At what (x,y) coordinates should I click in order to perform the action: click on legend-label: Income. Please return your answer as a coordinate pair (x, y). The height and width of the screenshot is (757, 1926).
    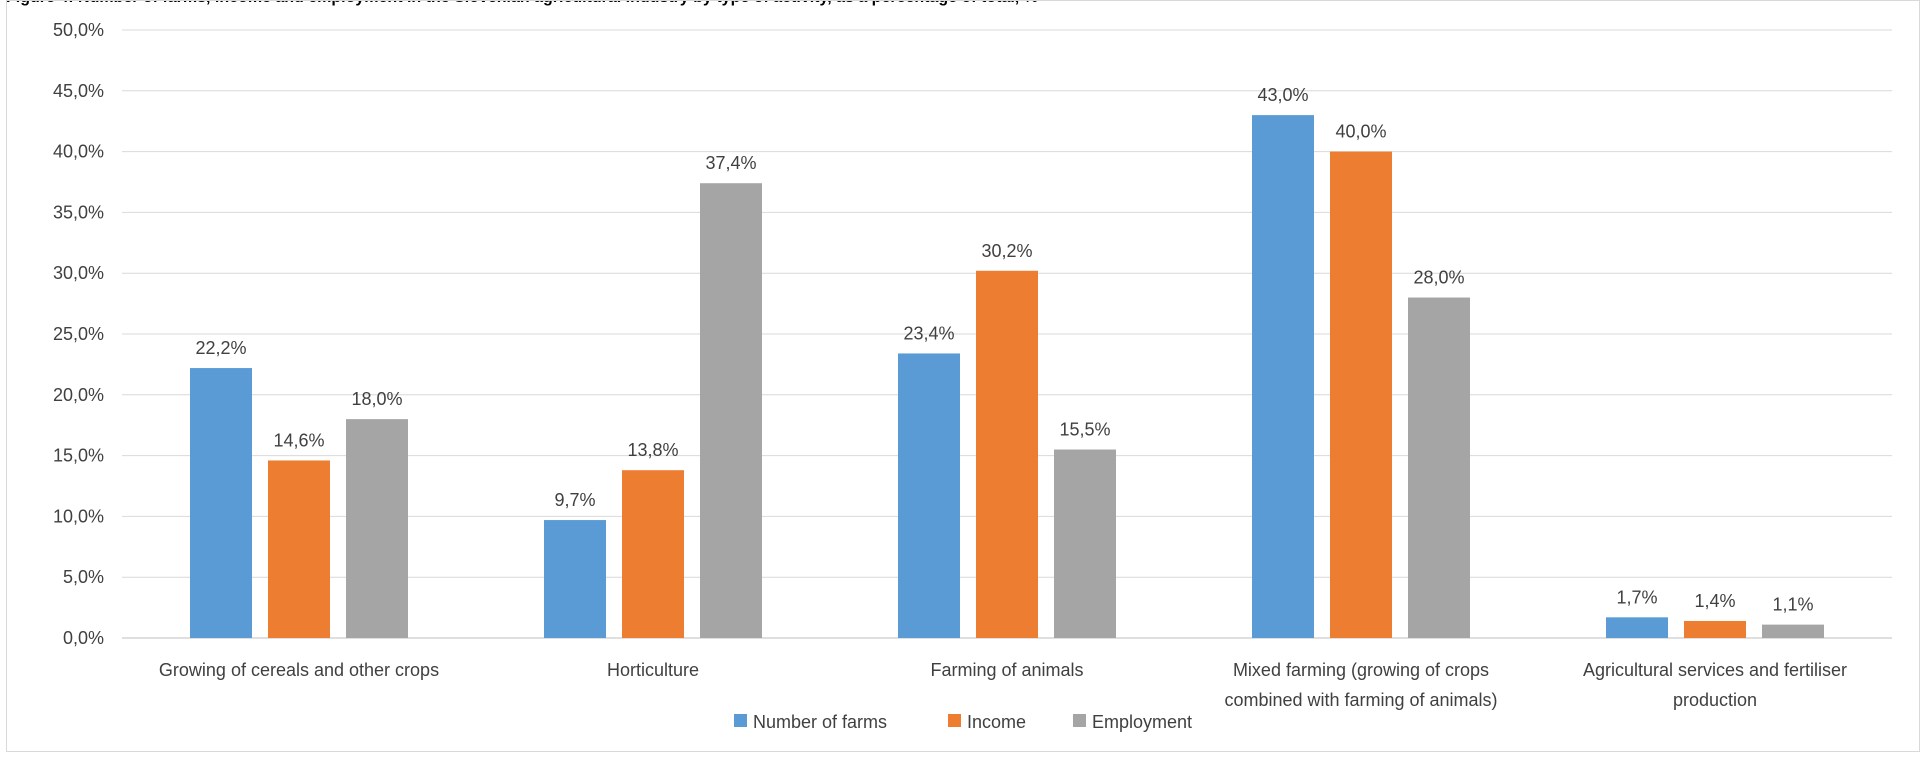
    Looking at the image, I should click on (996, 722).